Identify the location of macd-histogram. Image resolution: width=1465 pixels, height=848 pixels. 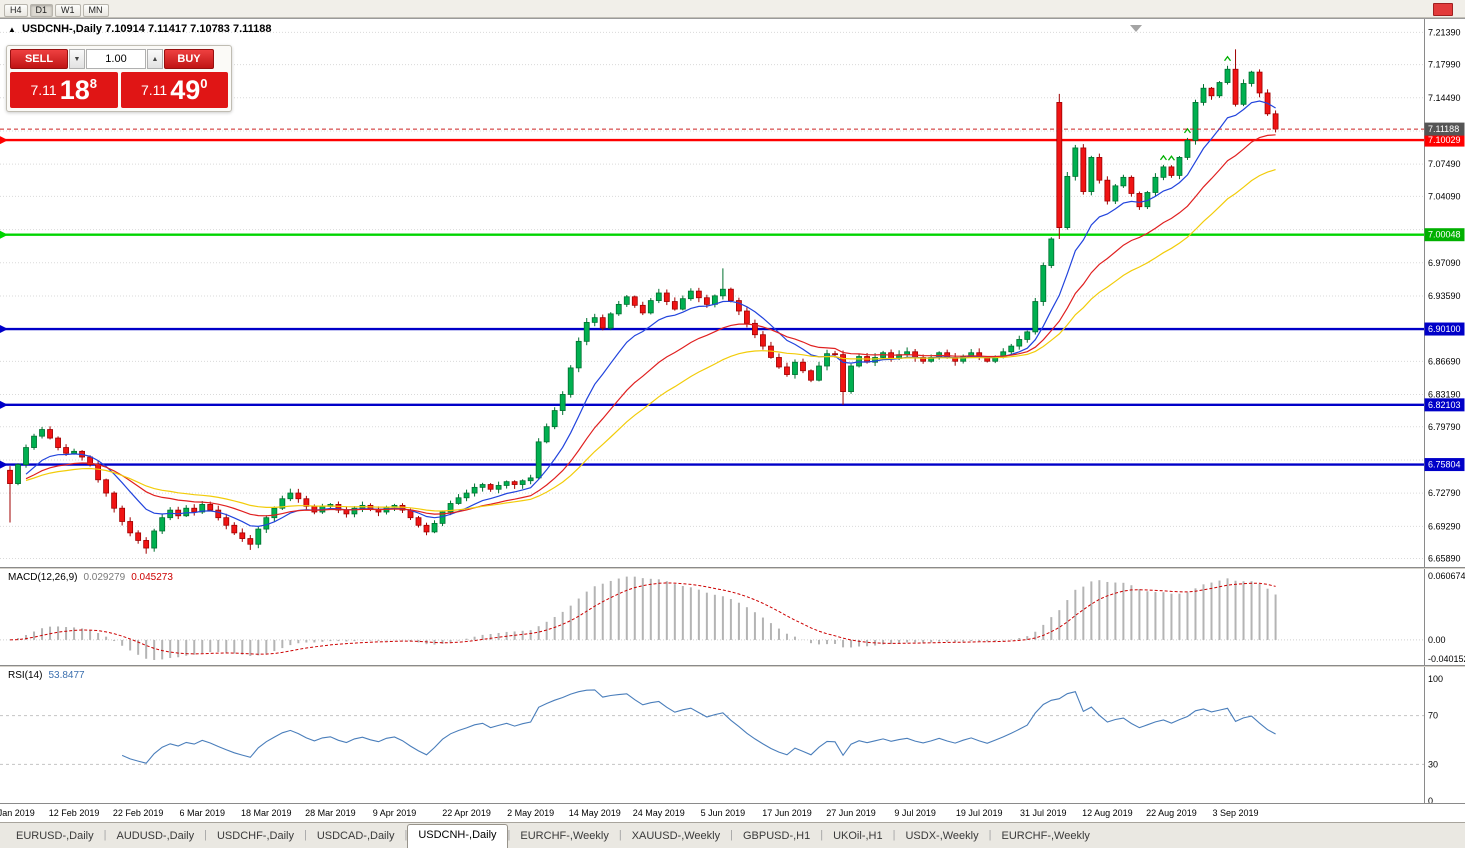
(647, 618).